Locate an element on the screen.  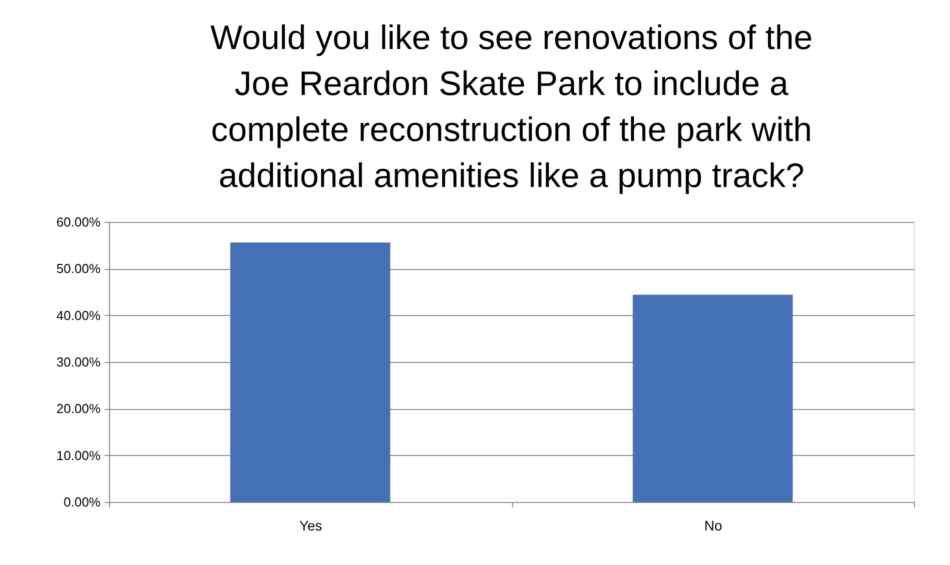
x-tick-label: Yes is located at coordinates (310, 526).